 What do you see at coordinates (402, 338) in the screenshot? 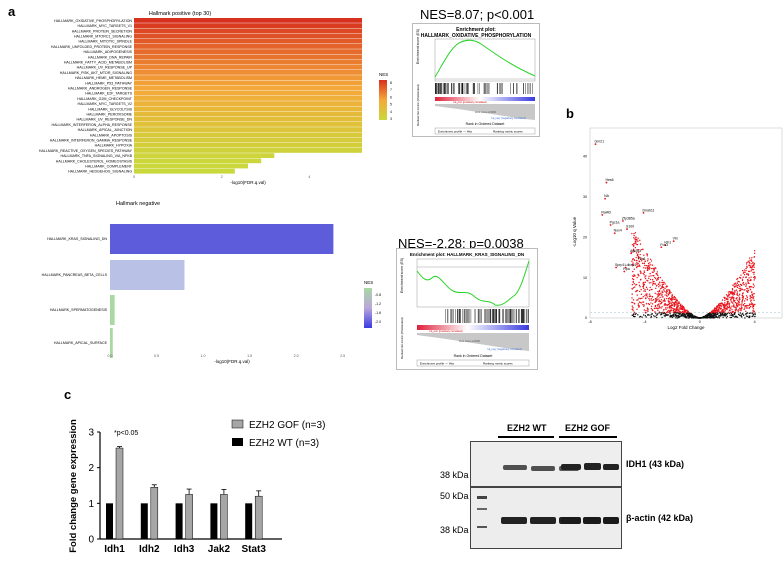
I see `gsea-neg-ylabel-bottom: Ranked list metric (PreRanked)` at bounding box center [402, 338].